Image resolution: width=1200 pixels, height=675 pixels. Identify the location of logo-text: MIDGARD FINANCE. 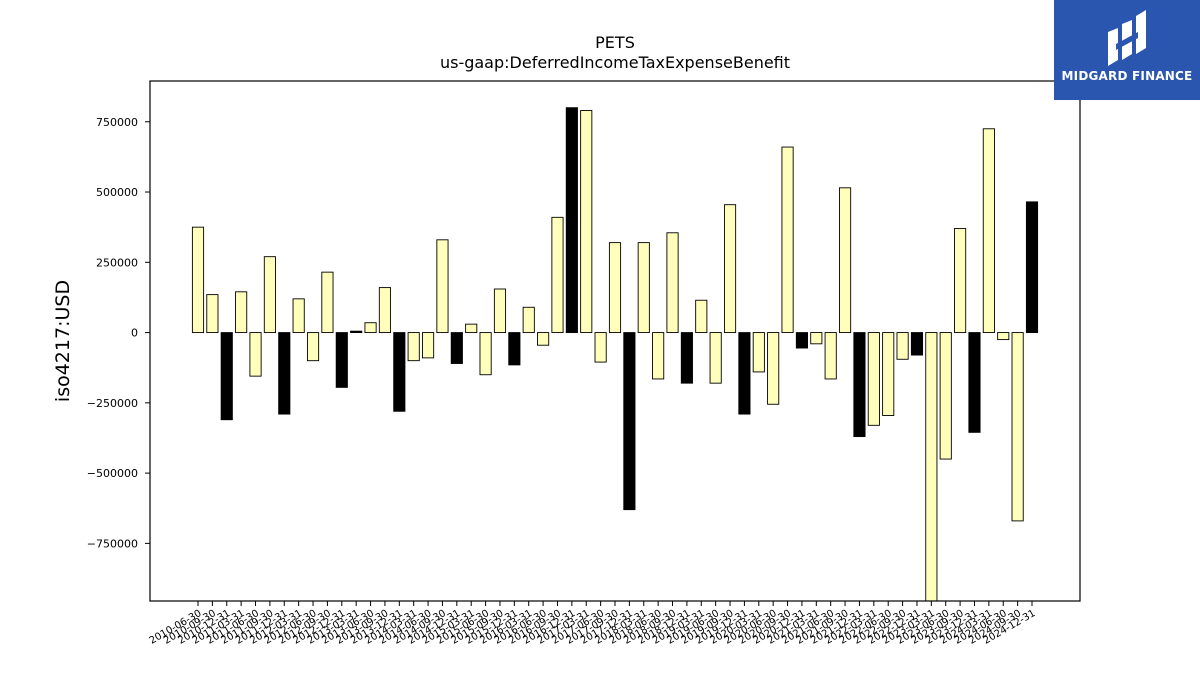
(1127, 76).